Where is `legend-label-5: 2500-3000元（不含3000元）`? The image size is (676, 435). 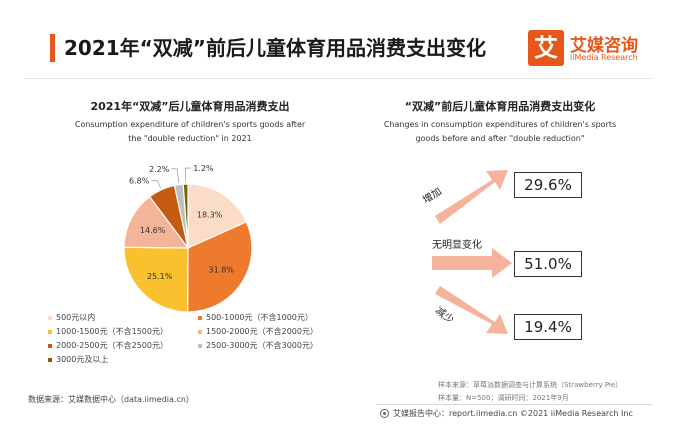
legend-label-5: 2500-3000元（不含3000元） is located at coordinates (262, 345).